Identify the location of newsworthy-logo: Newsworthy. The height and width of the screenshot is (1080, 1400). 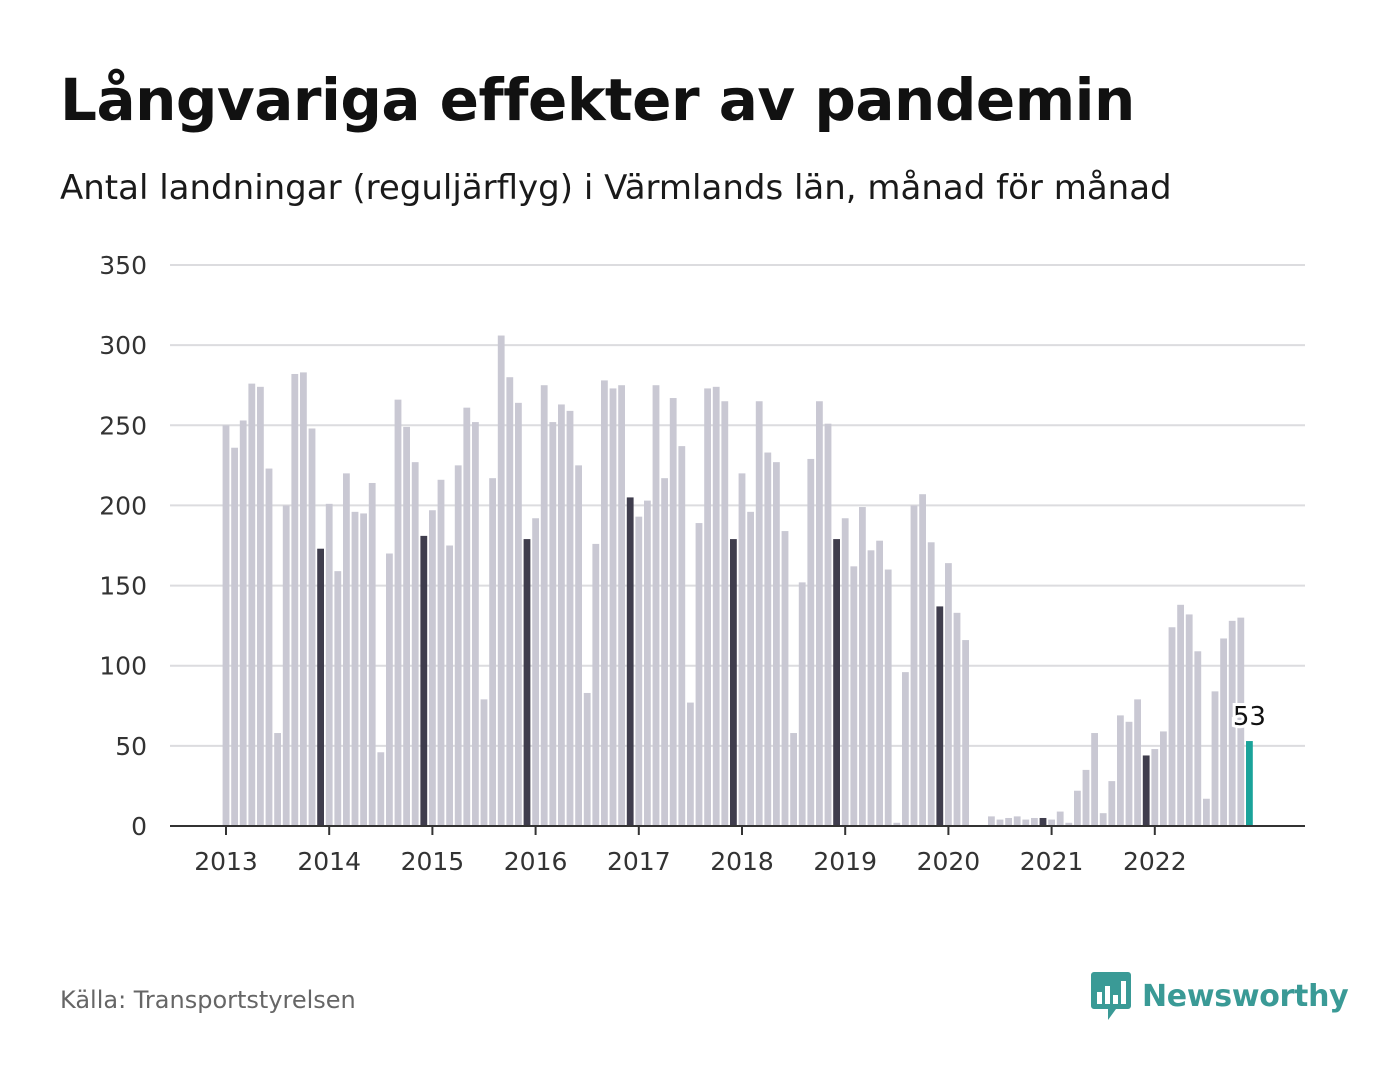
(1219, 996).